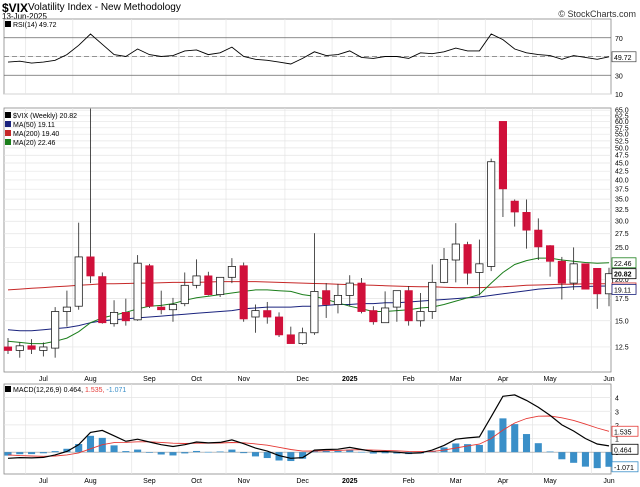  Describe the element at coordinates (8, 124) in the screenshot. I see `legend-swatch` at that location.